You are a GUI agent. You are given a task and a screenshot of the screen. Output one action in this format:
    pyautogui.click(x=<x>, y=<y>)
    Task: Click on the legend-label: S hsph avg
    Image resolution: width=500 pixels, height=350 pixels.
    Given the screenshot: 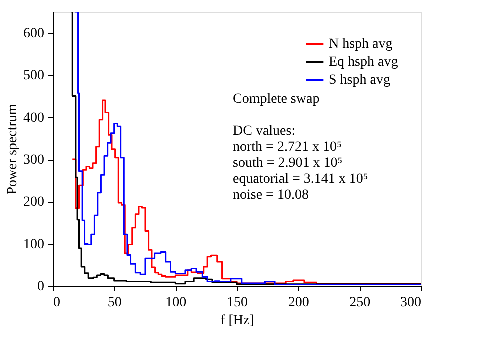 What is the action you would take?
    pyautogui.click(x=359, y=80)
    